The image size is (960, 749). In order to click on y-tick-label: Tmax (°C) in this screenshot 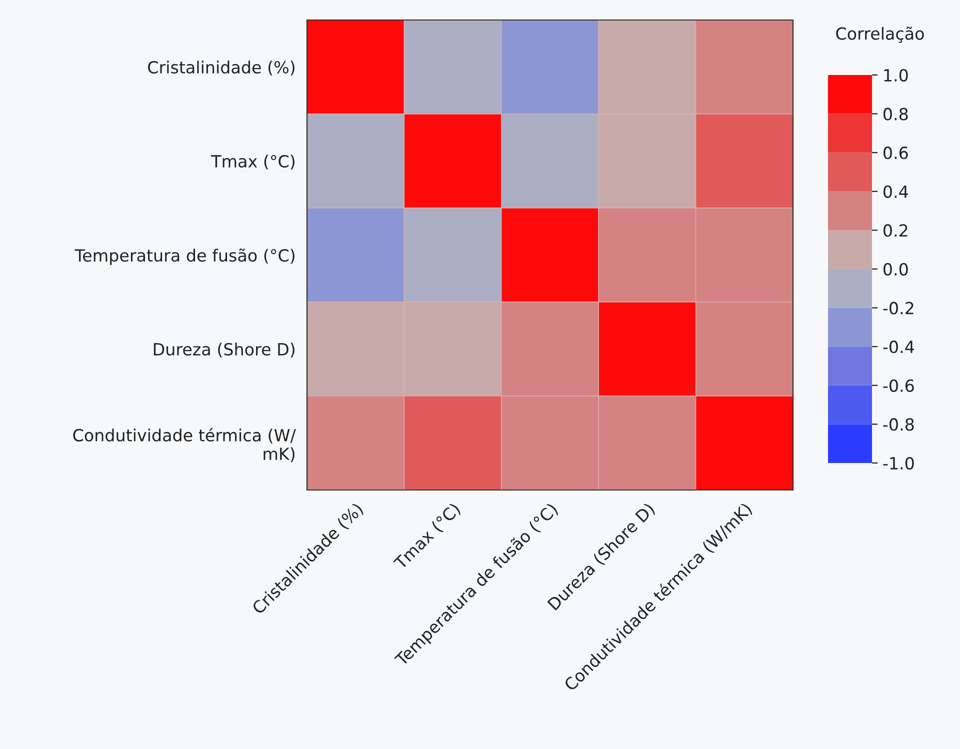, I will do `click(252, 162)`.